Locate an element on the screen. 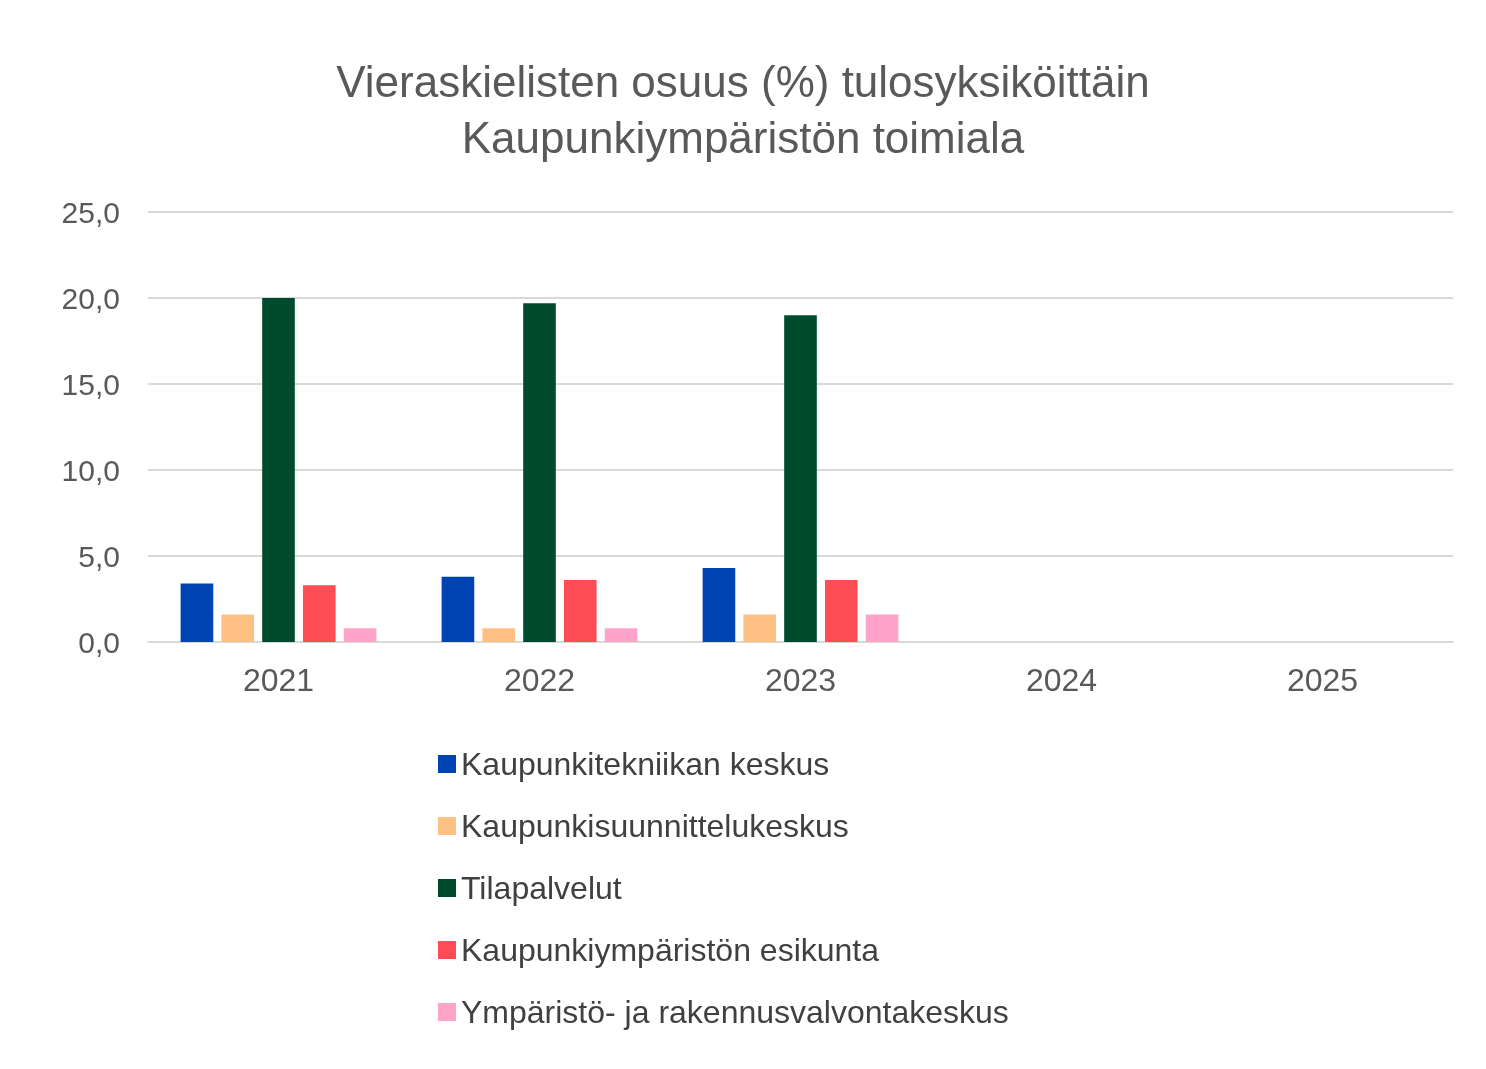  y-tick-label: 15,0 is located at coordinates (90, 384).